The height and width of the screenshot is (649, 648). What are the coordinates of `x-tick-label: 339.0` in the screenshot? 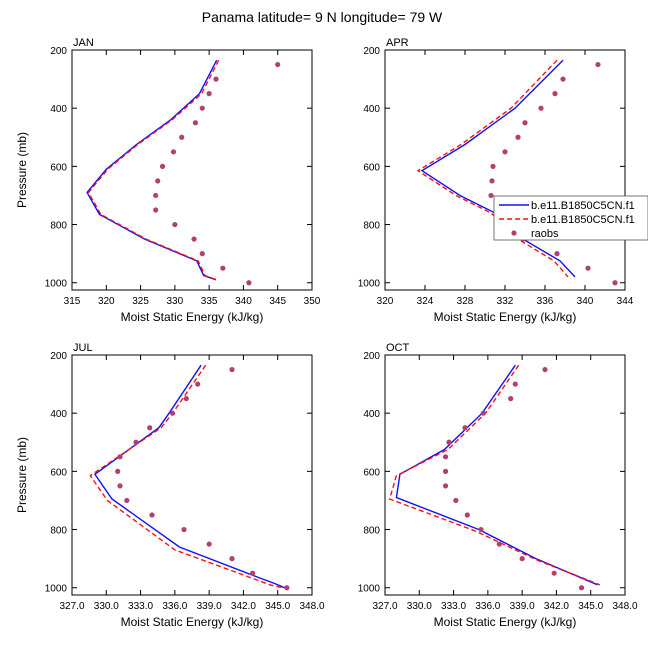 It's located at (522, 606).